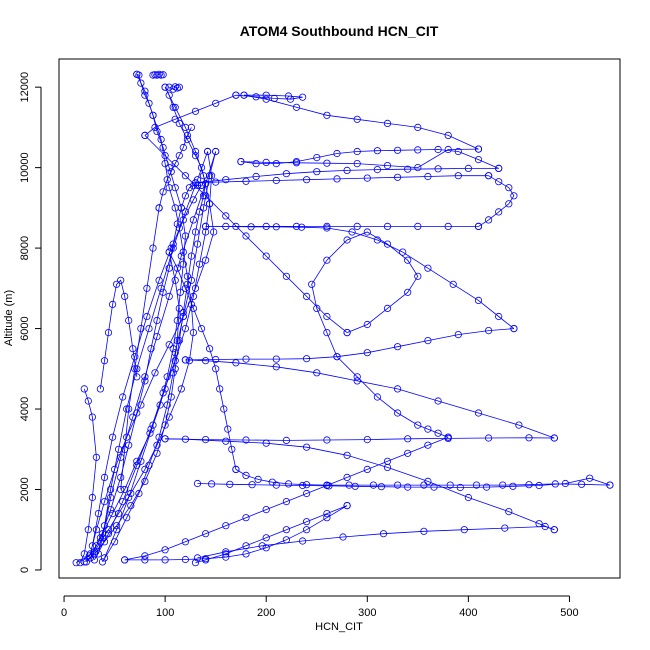 The image size is (650, 650). I want to click on y-tick-label: 2000, so click(25, 489).